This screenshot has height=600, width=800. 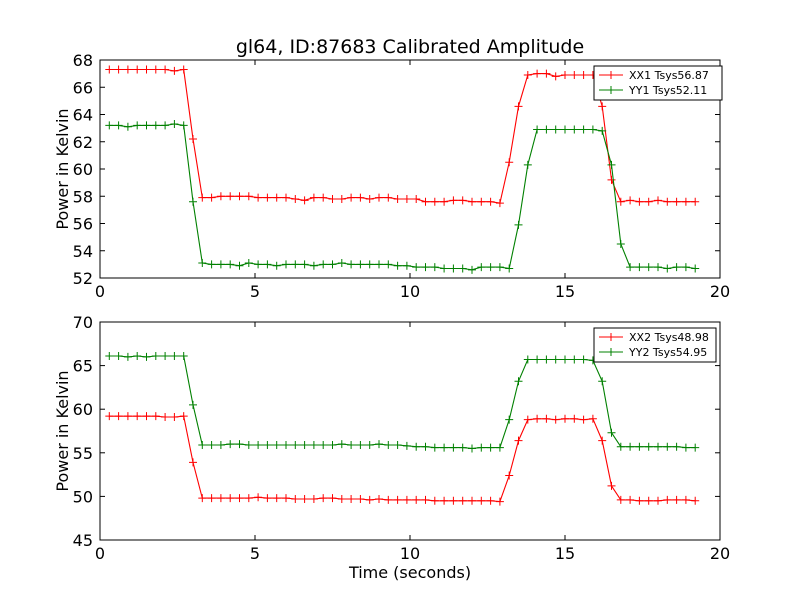 What do you see at coordinates (83, 169) in the screenshot?
I see `chart1-y-tick-label: 60` at bounding box center [83, 169].